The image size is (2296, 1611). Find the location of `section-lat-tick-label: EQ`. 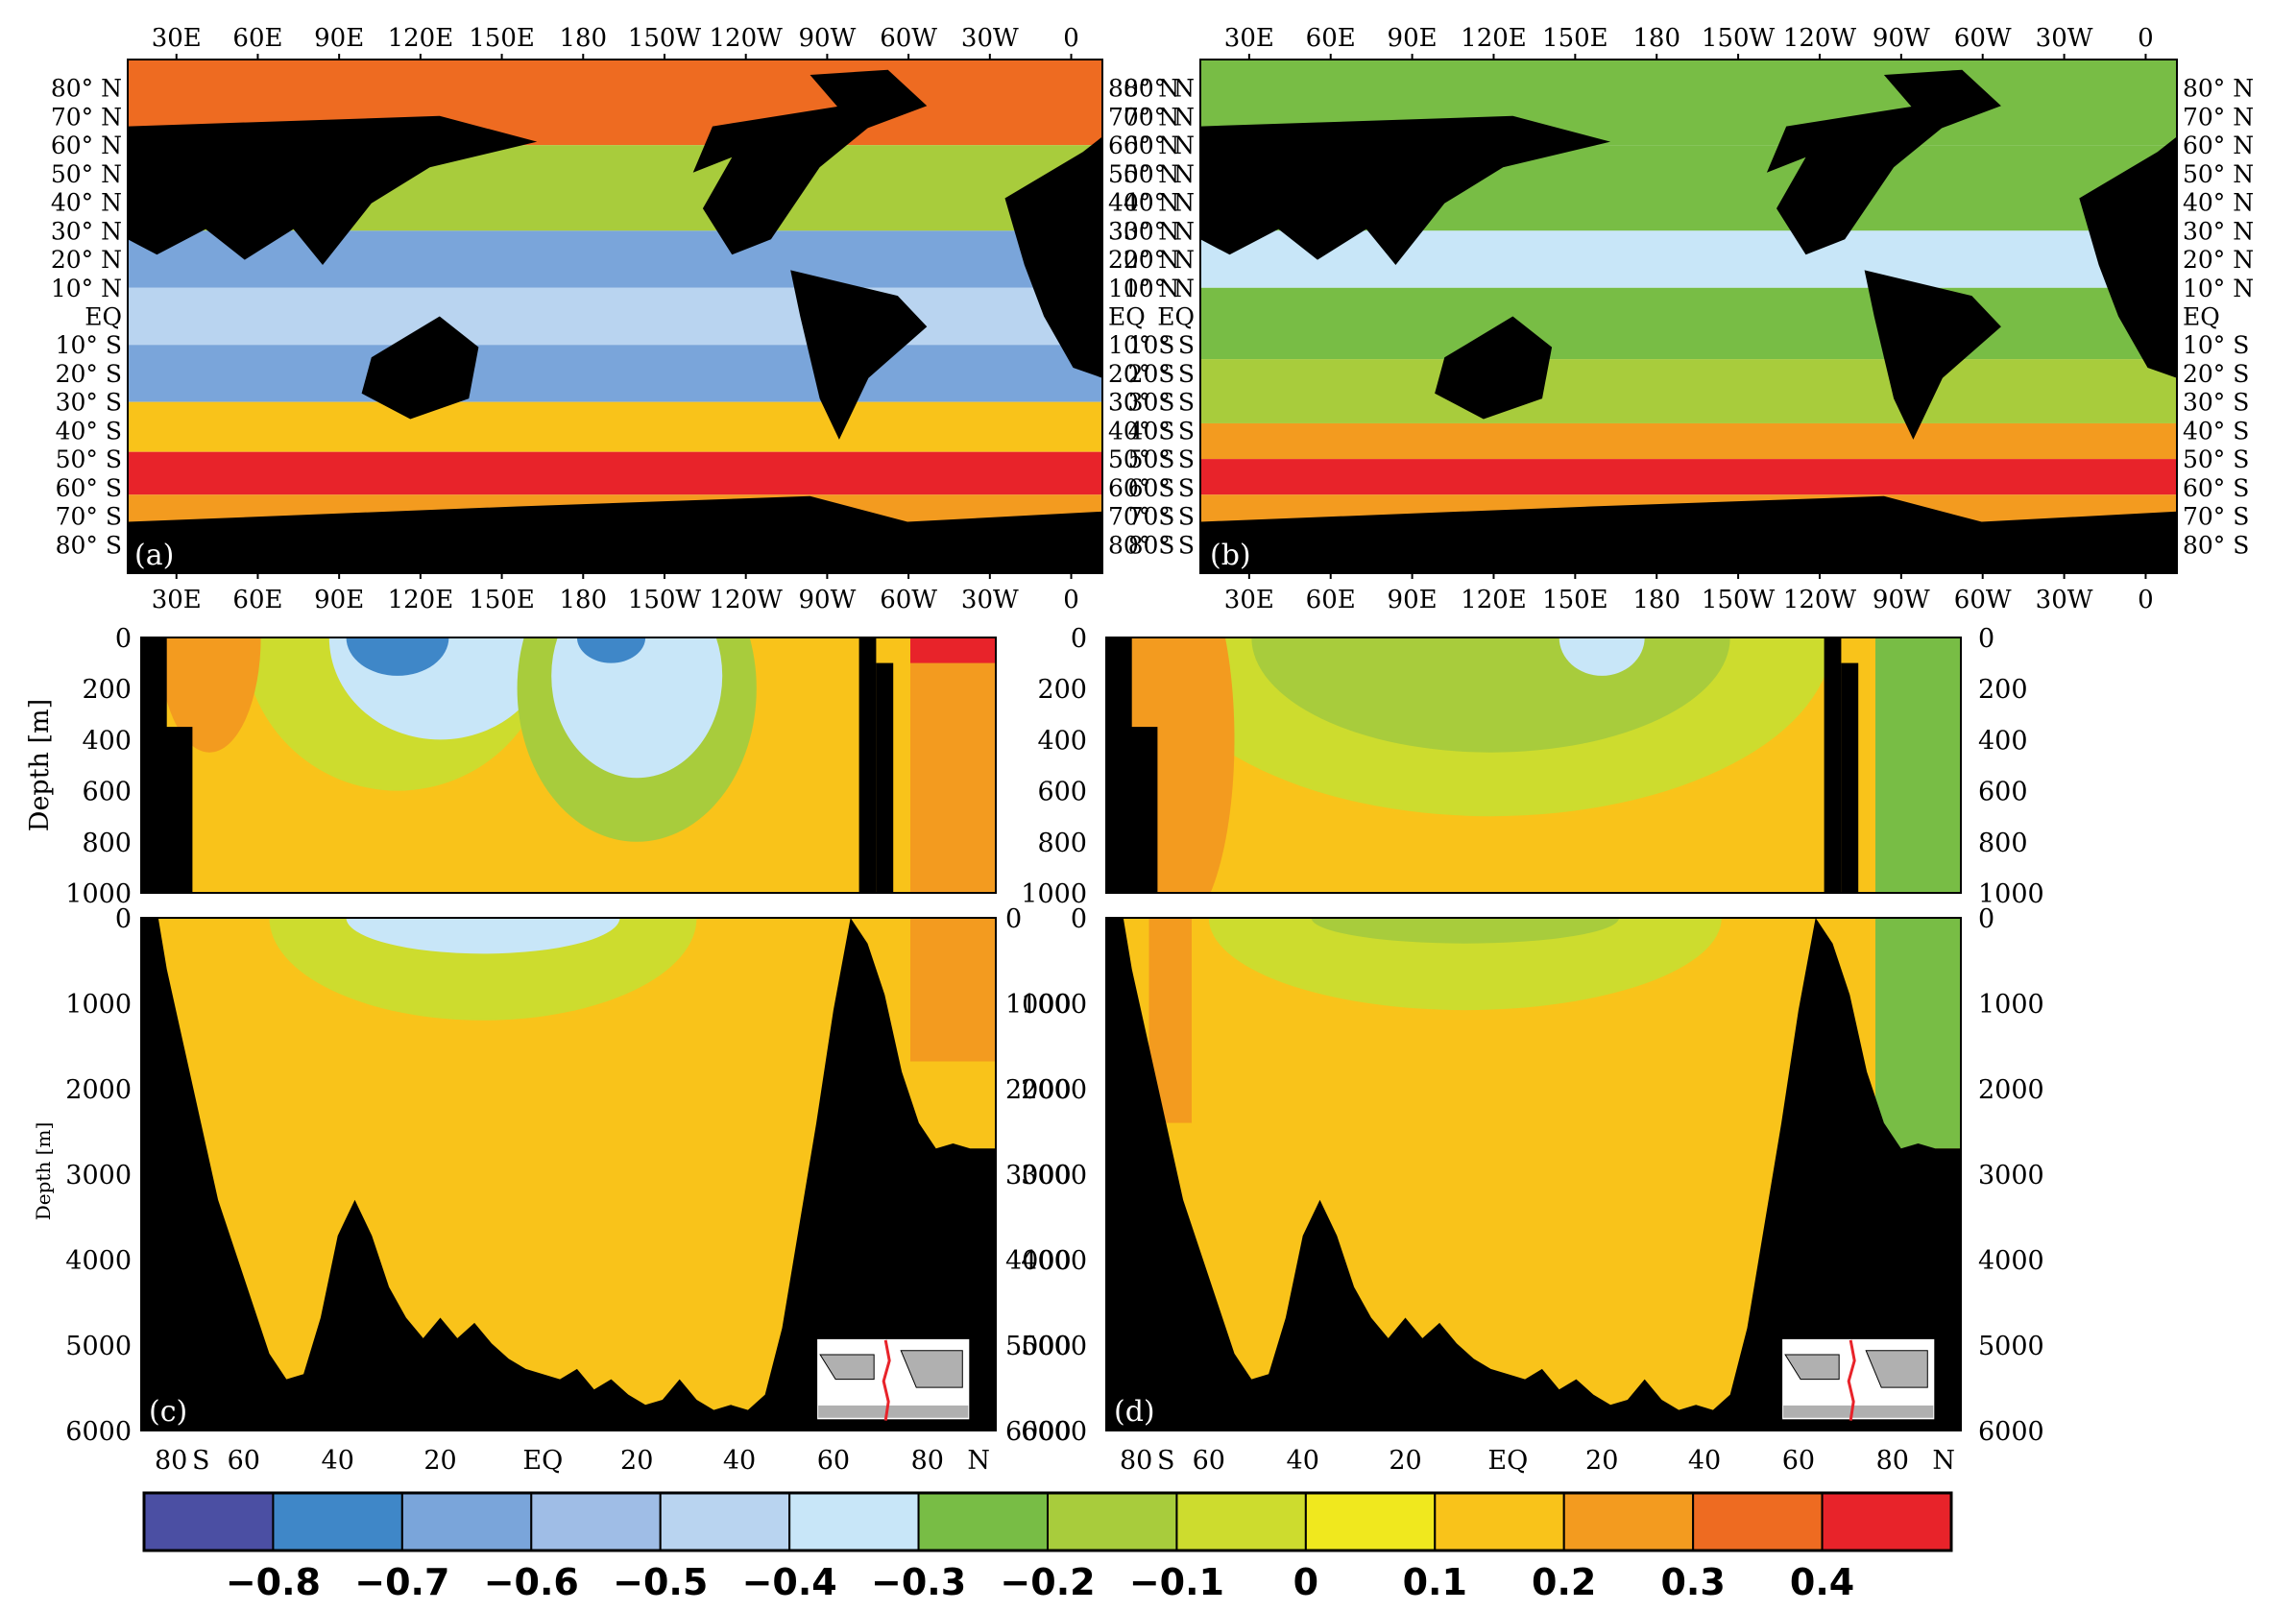

section-lat-tick-label: EQ is located at coordinates (1507, 1461).